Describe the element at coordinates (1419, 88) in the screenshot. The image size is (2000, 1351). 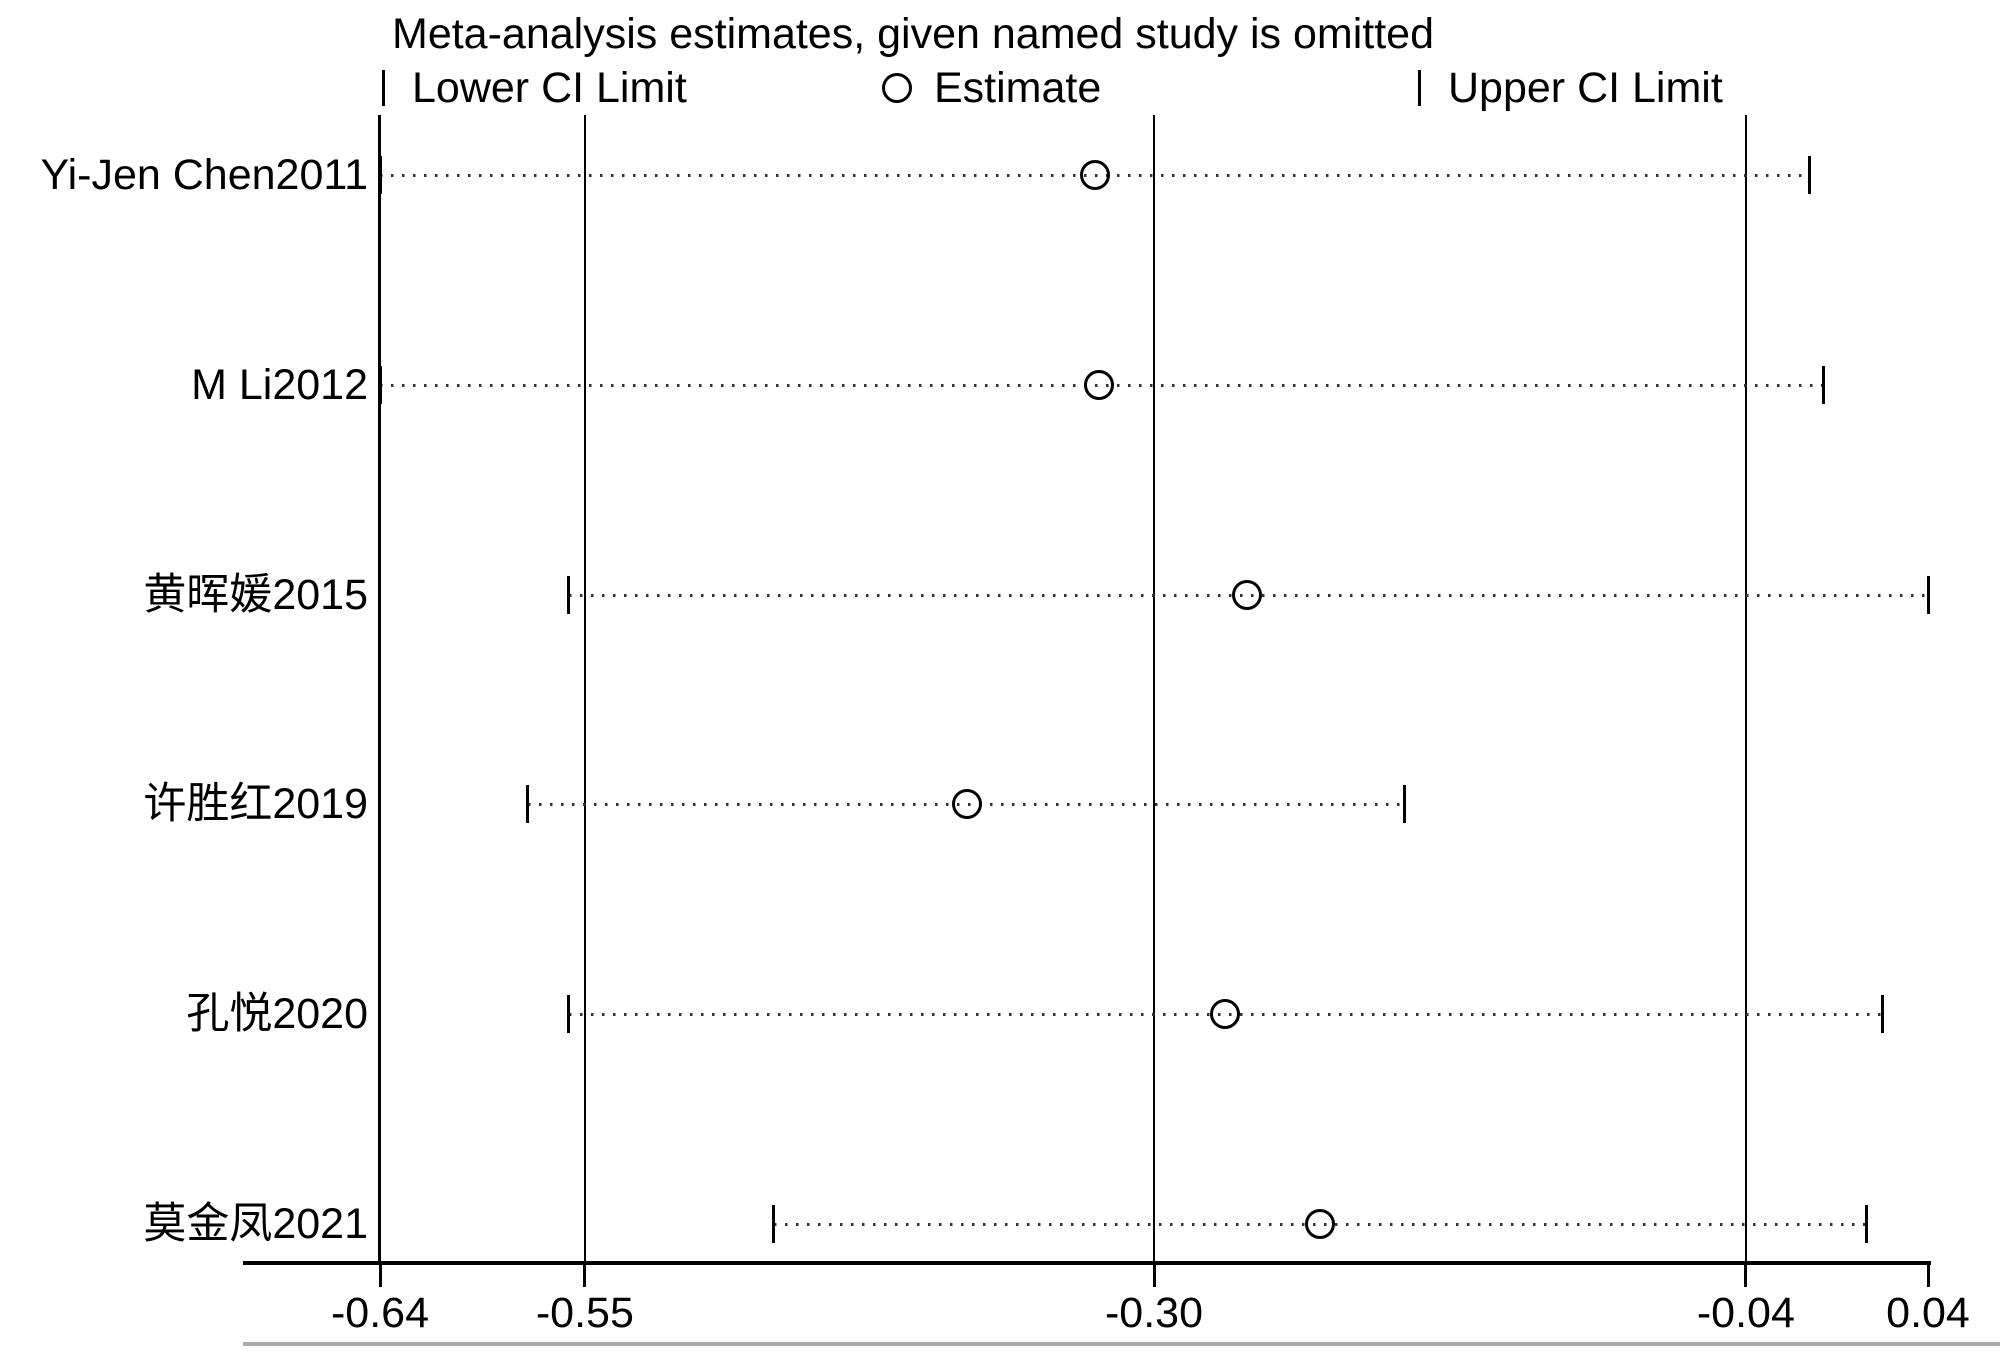
I see `legend-upper-ci-tick-icon` at that location.